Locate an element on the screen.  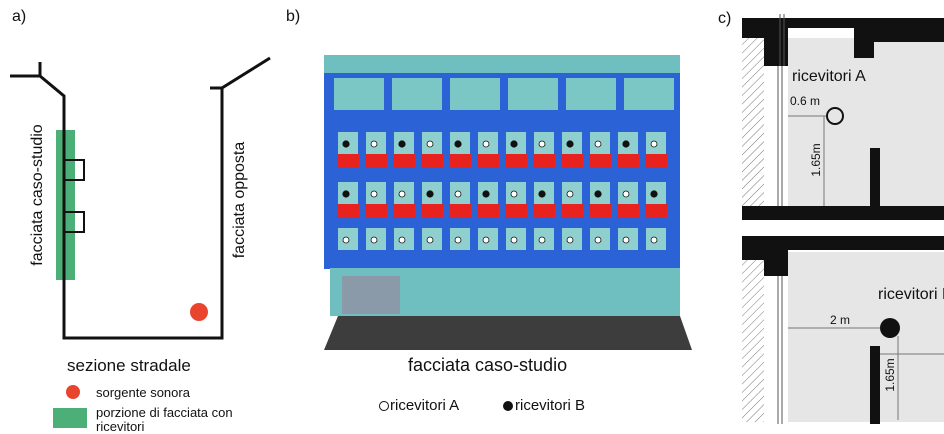
receivers-legend-label-line1: porzione di facciata con is located at coordinates (164, 412).